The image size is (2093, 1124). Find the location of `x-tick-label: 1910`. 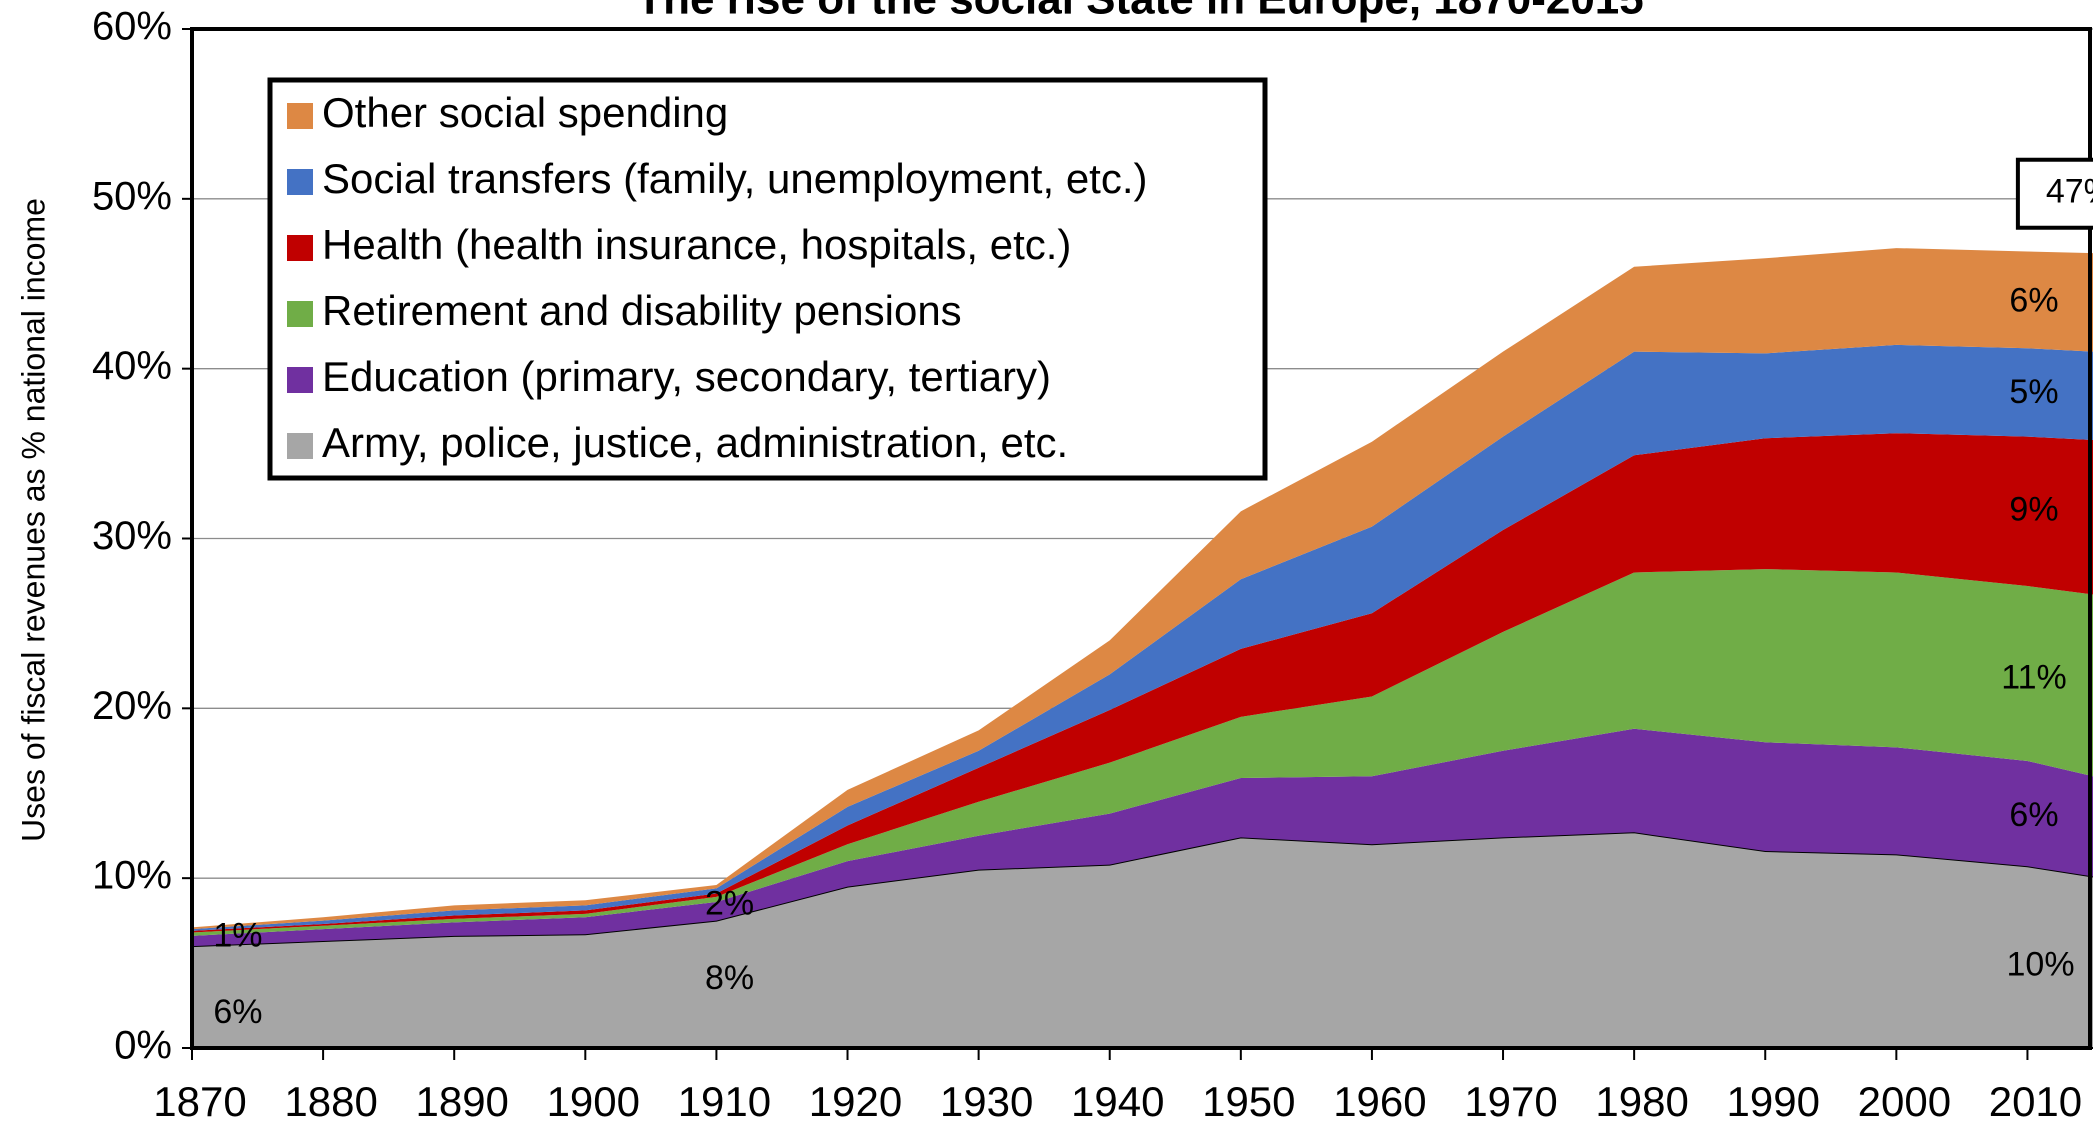

x-tick-label: 1910 is located at coordinates (724, 1101).